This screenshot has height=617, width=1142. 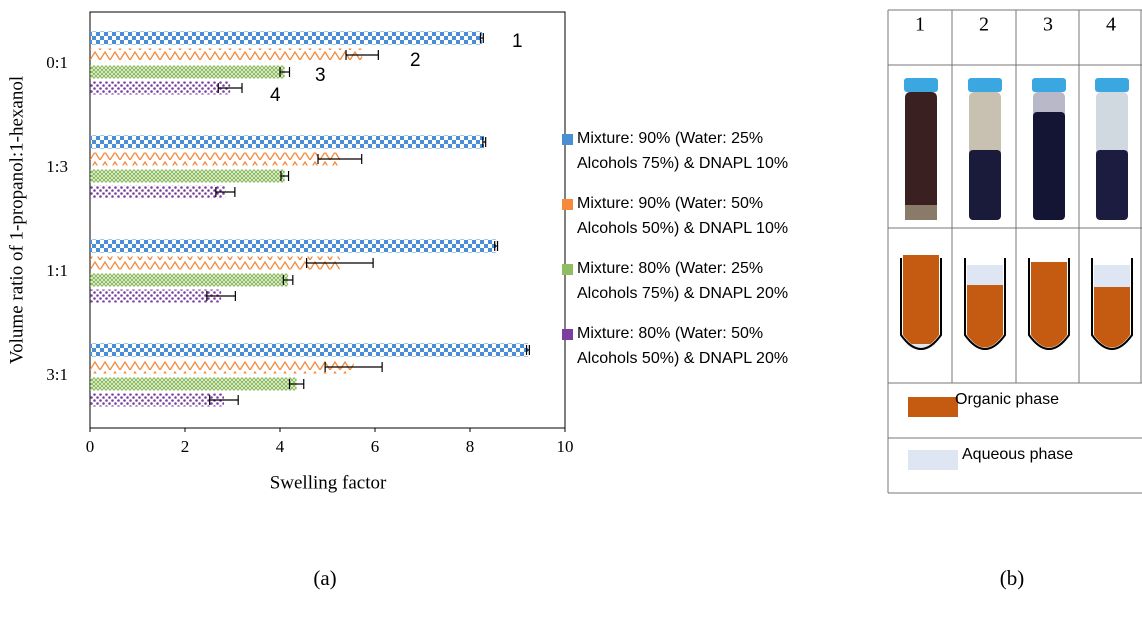 What do you see at coordinates (1016, 302) in the screenshot?
I see `tube-diagrams` at bounding box center [1016, 302].